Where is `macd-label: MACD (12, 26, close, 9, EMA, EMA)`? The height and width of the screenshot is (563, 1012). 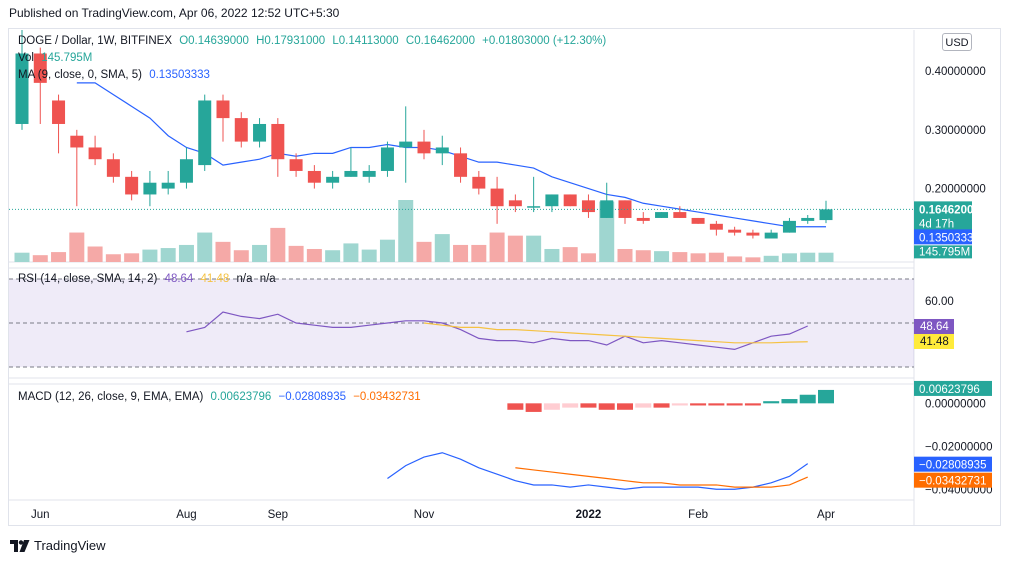
macd-label: MACD (12, 26, close, 9, EMA, EMA) is located at coordinates (111, 397).